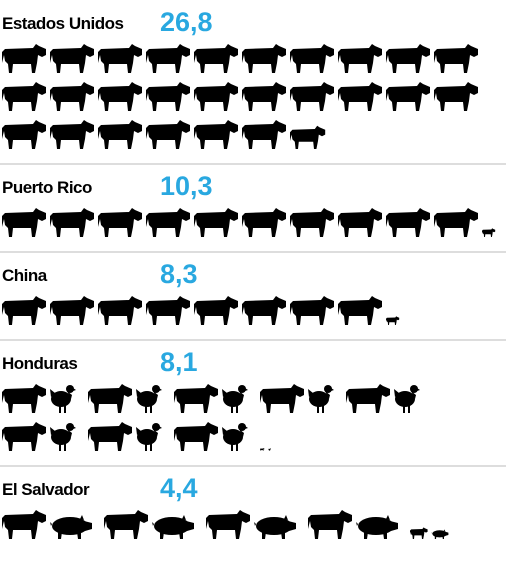 This screenshot has width=506, height=571. Describe the element at coordinates (179, 362) in the screenshot. I see `value-label: 8,1` at that location.